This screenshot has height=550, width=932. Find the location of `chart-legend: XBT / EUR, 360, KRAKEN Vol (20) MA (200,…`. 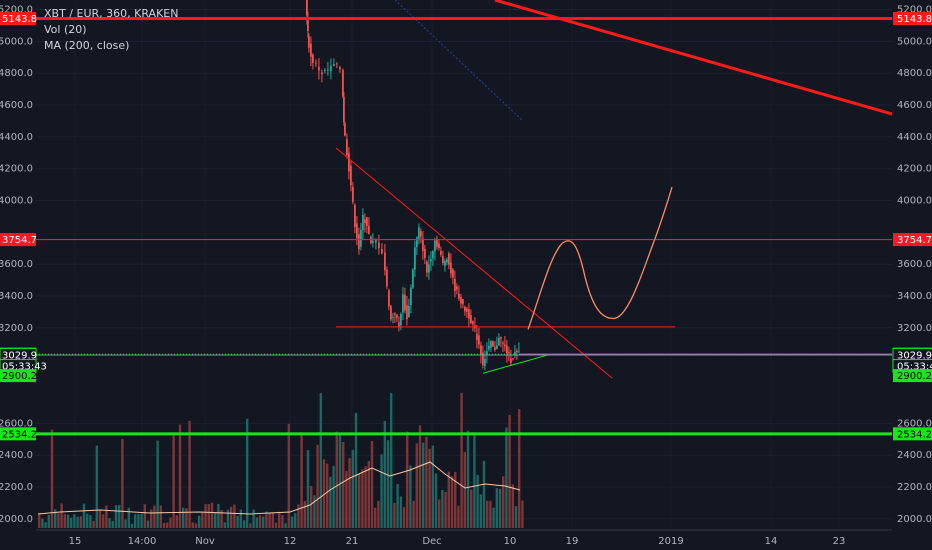

chart-legend: XBT / EUR, 360, KRAKEN Vol (20) MA (200,… is located at coordinates (111, 30).